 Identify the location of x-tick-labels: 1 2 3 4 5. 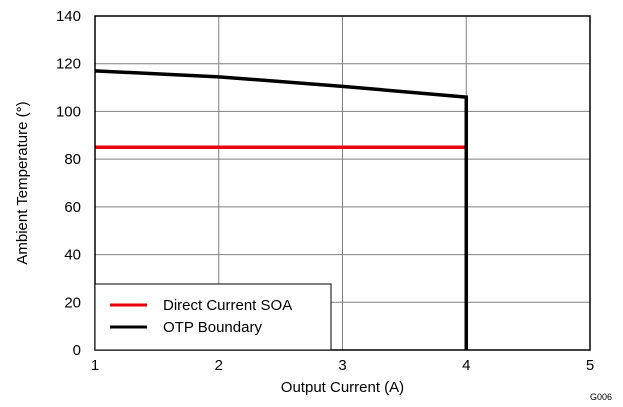
(342, 365).